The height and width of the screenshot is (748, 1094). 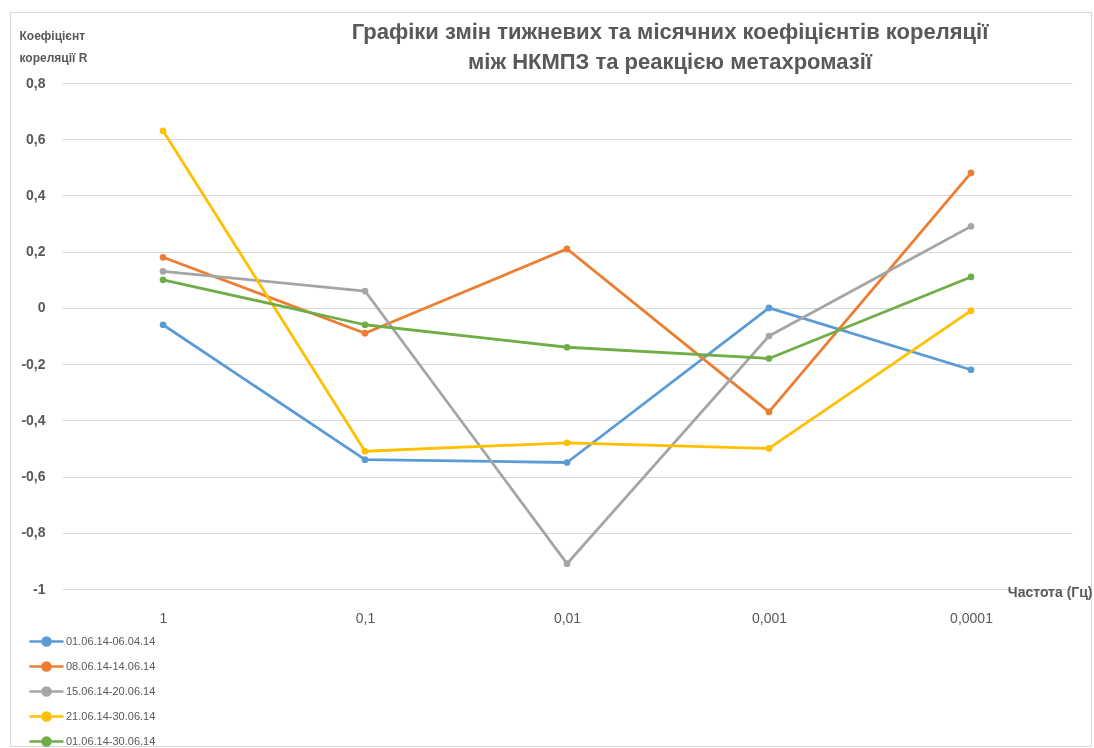 I want to click on x-tick-label: 1, so click(x=163, y=617).